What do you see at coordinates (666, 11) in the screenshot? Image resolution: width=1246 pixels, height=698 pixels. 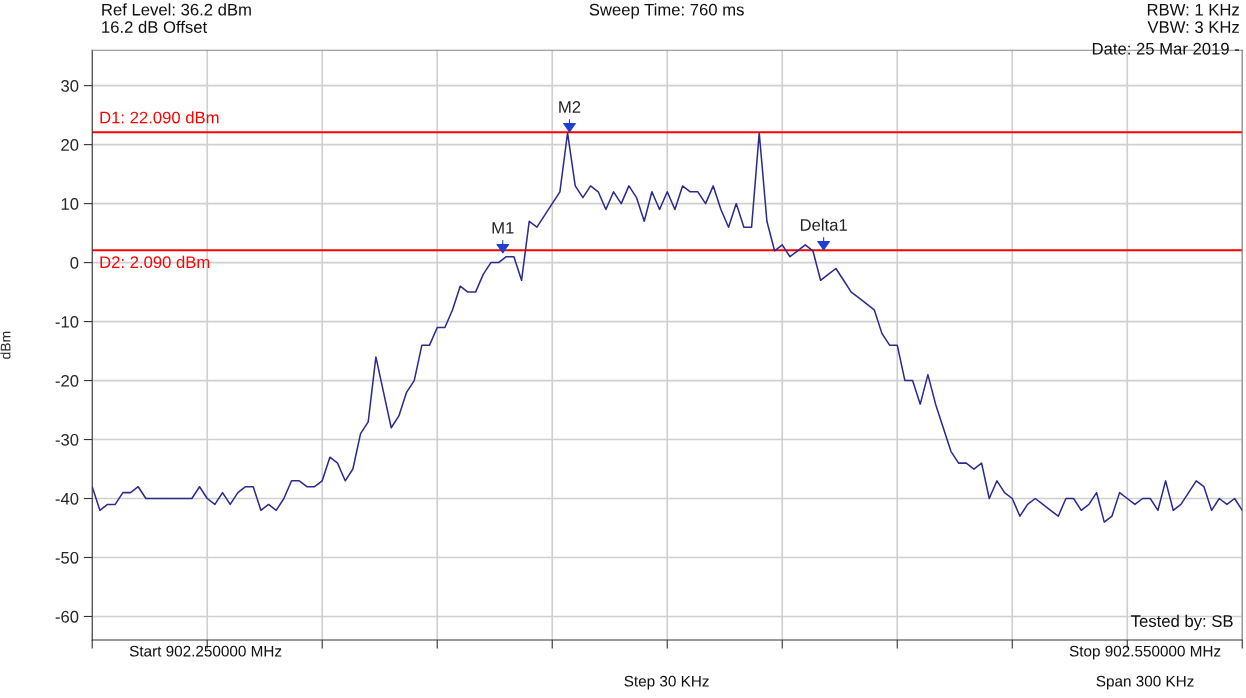 I see `text: Sweep Time: 760 ms` at bounding box center [666, 11].